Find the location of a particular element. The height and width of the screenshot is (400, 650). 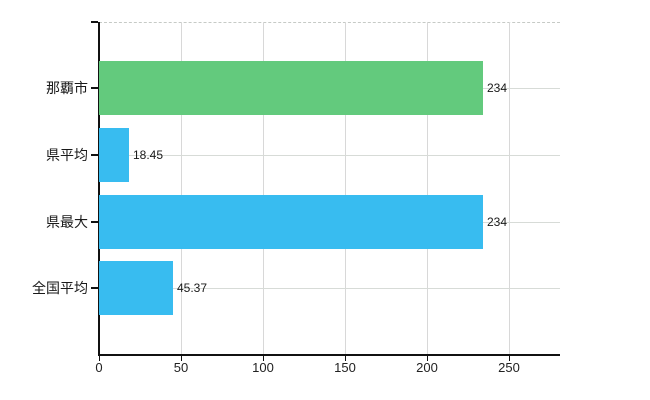

y-axis-top-tick is located at coordinates (94, 22).